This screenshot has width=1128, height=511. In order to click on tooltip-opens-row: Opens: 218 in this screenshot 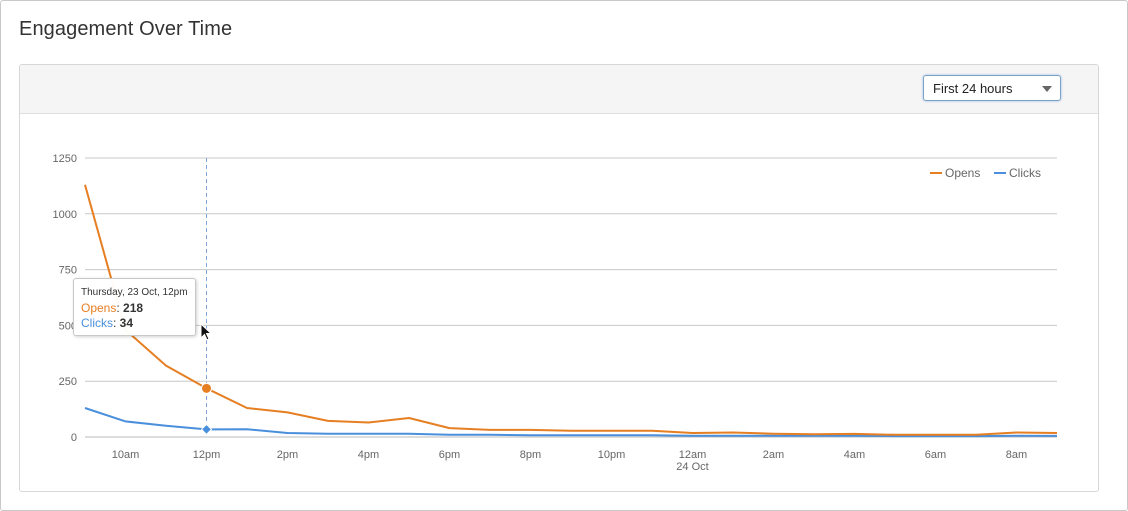, I will do `click(112, 308)`.